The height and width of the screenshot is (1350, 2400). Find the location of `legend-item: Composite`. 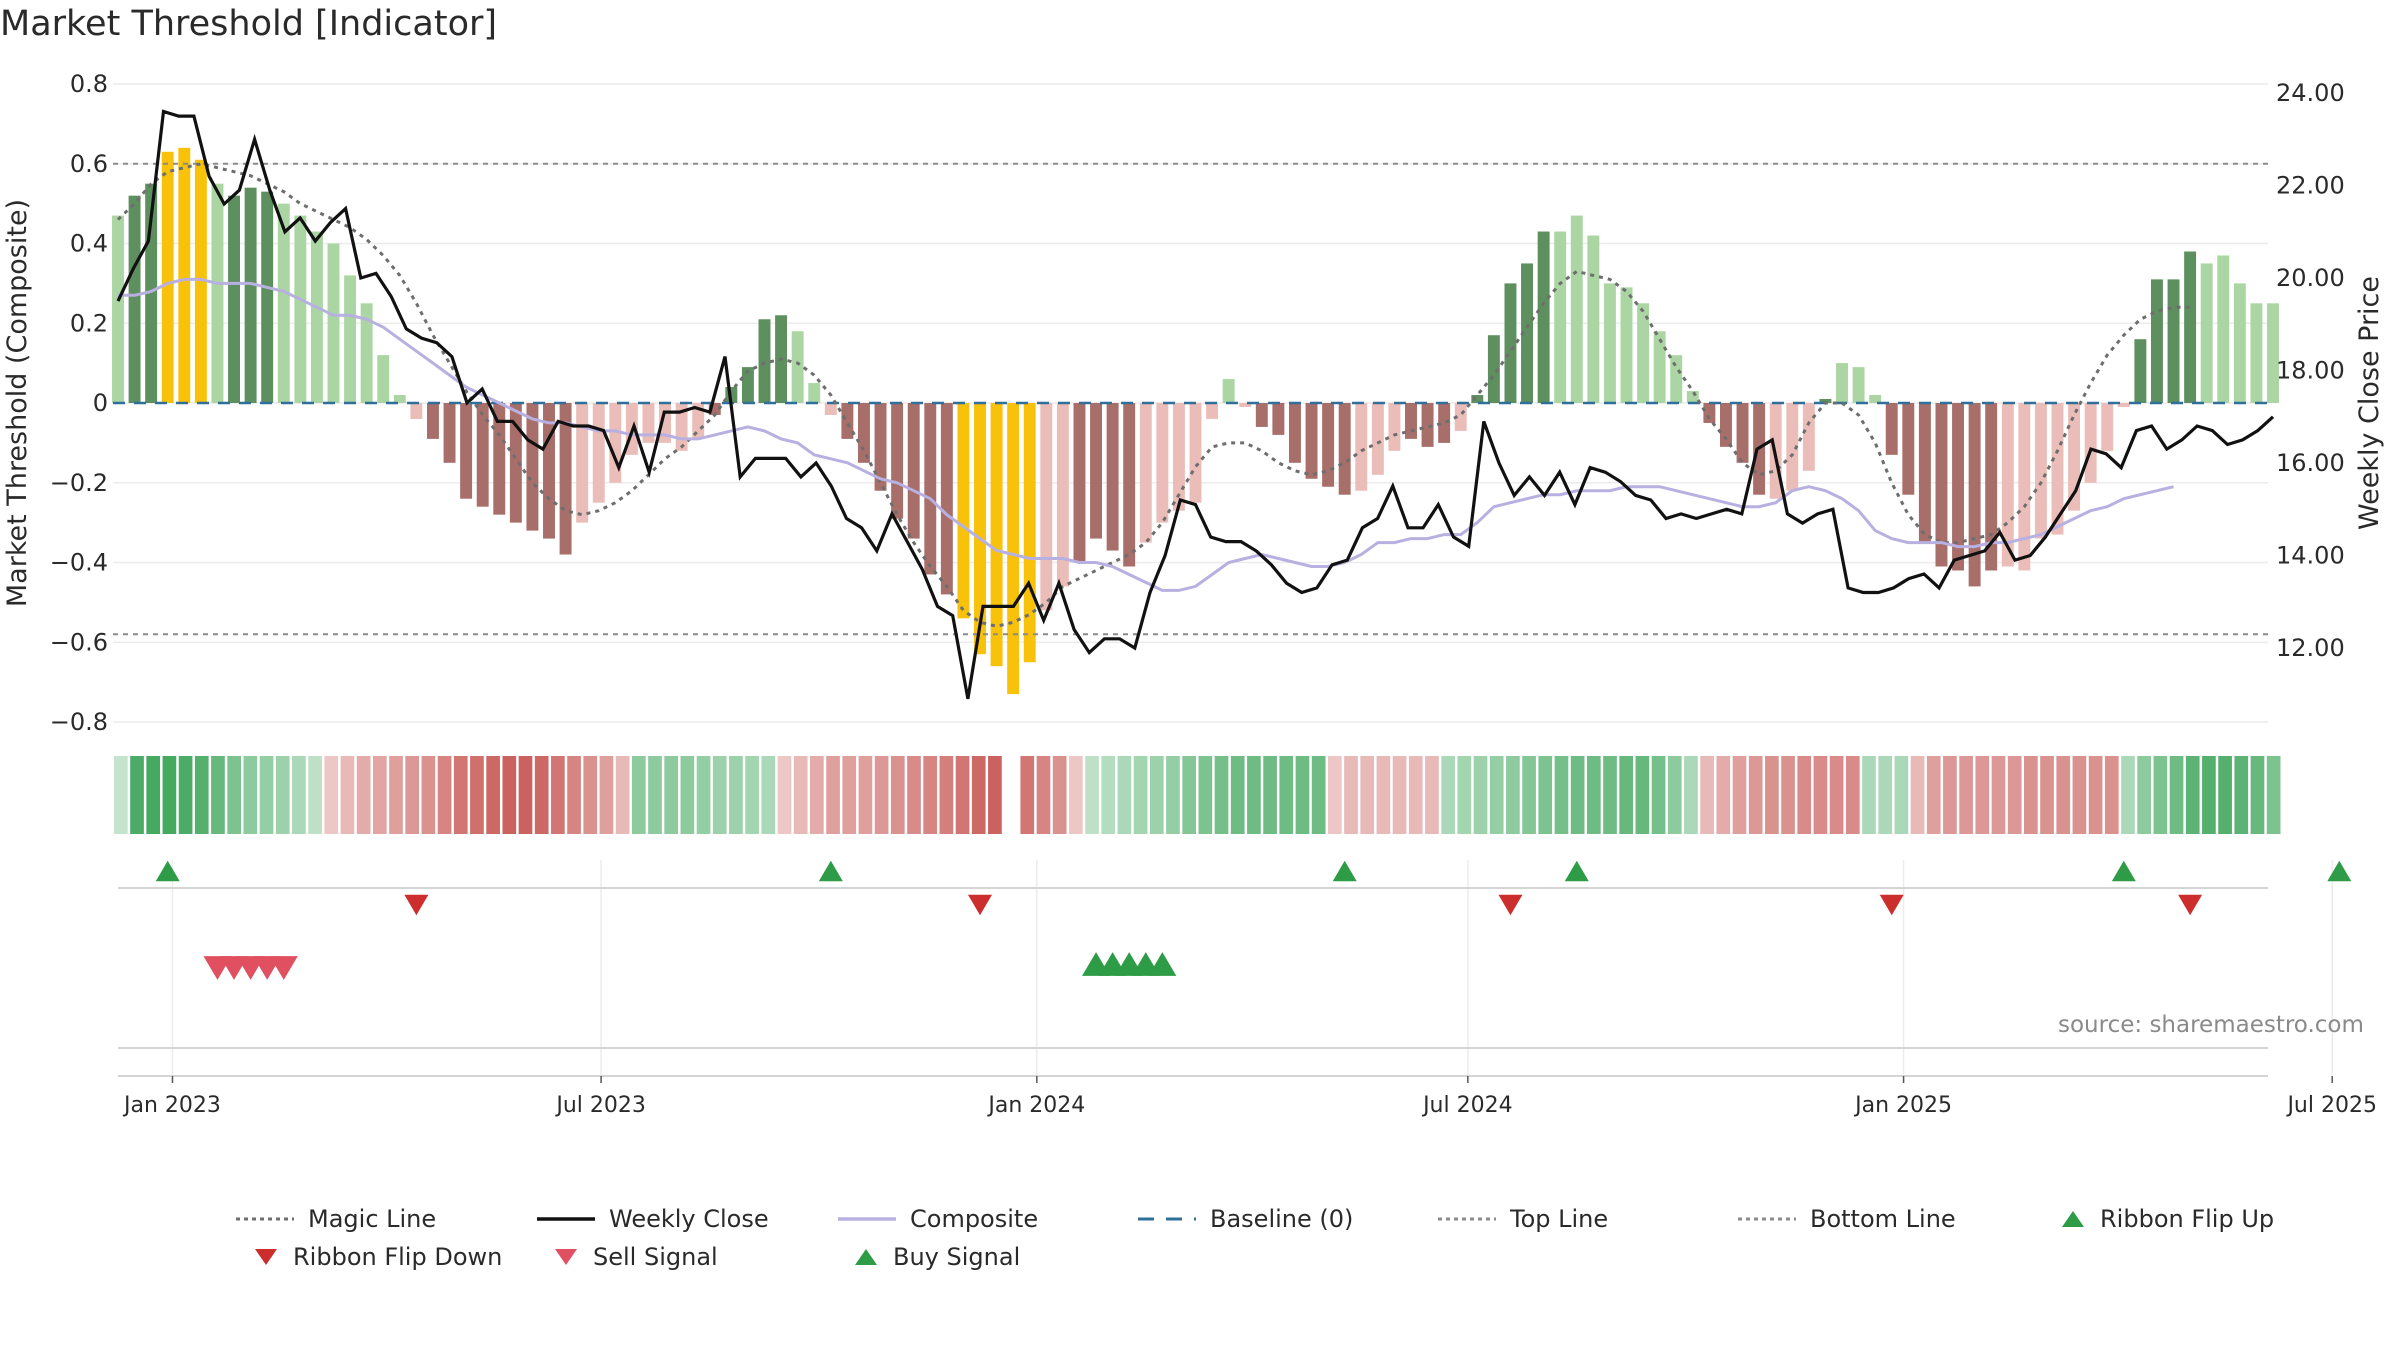

legend-item: Composite is located at coordinates (938, 1219).